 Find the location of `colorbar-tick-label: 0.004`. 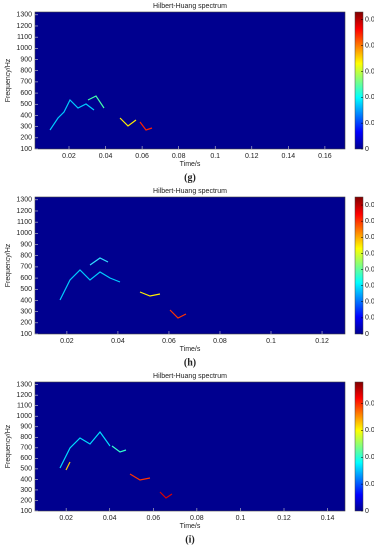

colorbar-tick-label: 0.004 is located at coordinates (369, 302).